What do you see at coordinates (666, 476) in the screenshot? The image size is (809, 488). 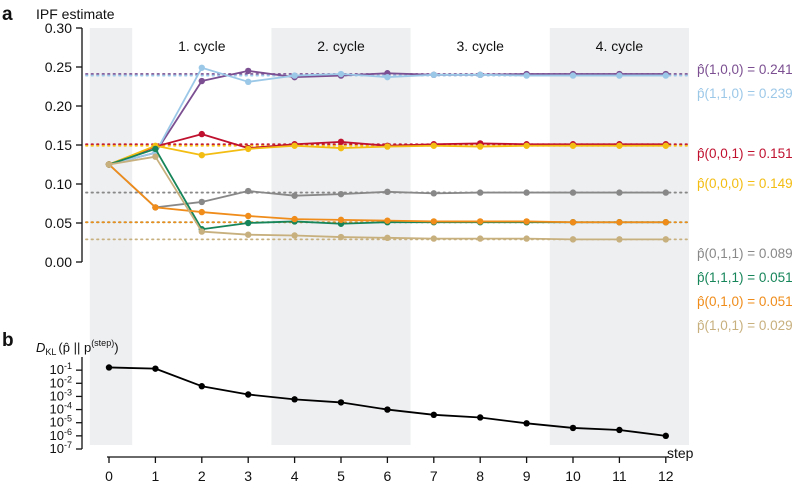 I see `xtick-label-12: 12` at bounding box center [666, 476].